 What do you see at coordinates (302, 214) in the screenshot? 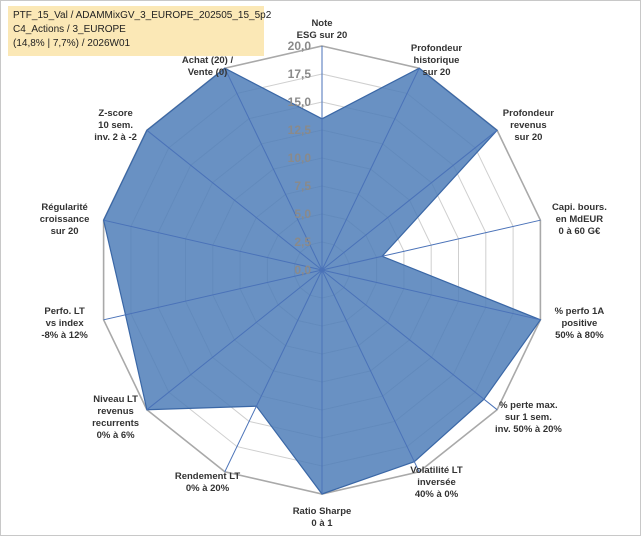
I see `tick-label: 5,0` at bounding box center [302, 214].